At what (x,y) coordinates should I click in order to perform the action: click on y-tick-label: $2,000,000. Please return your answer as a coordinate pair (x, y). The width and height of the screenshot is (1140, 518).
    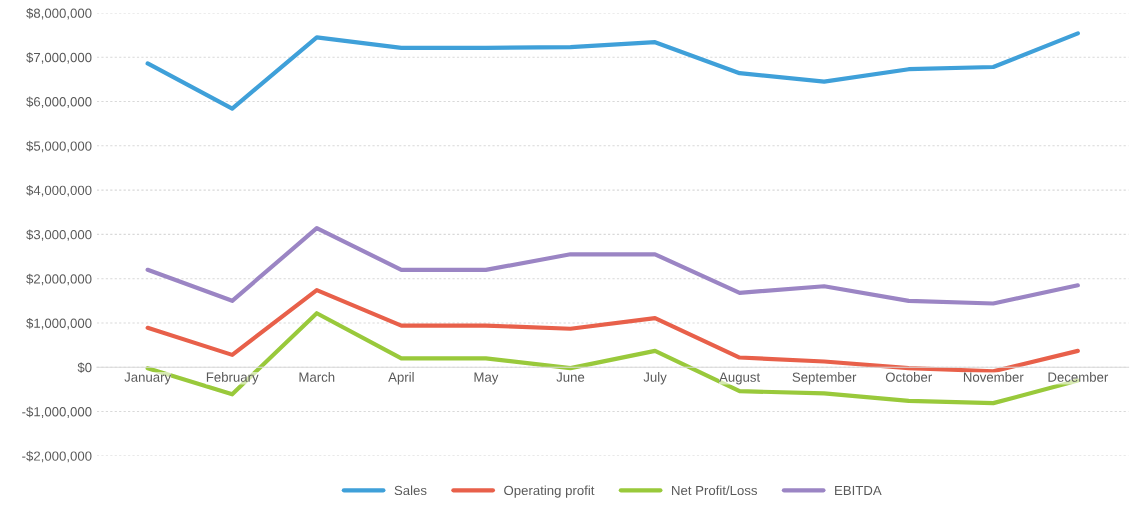
    Looking at the image, I should click on (59, 279).